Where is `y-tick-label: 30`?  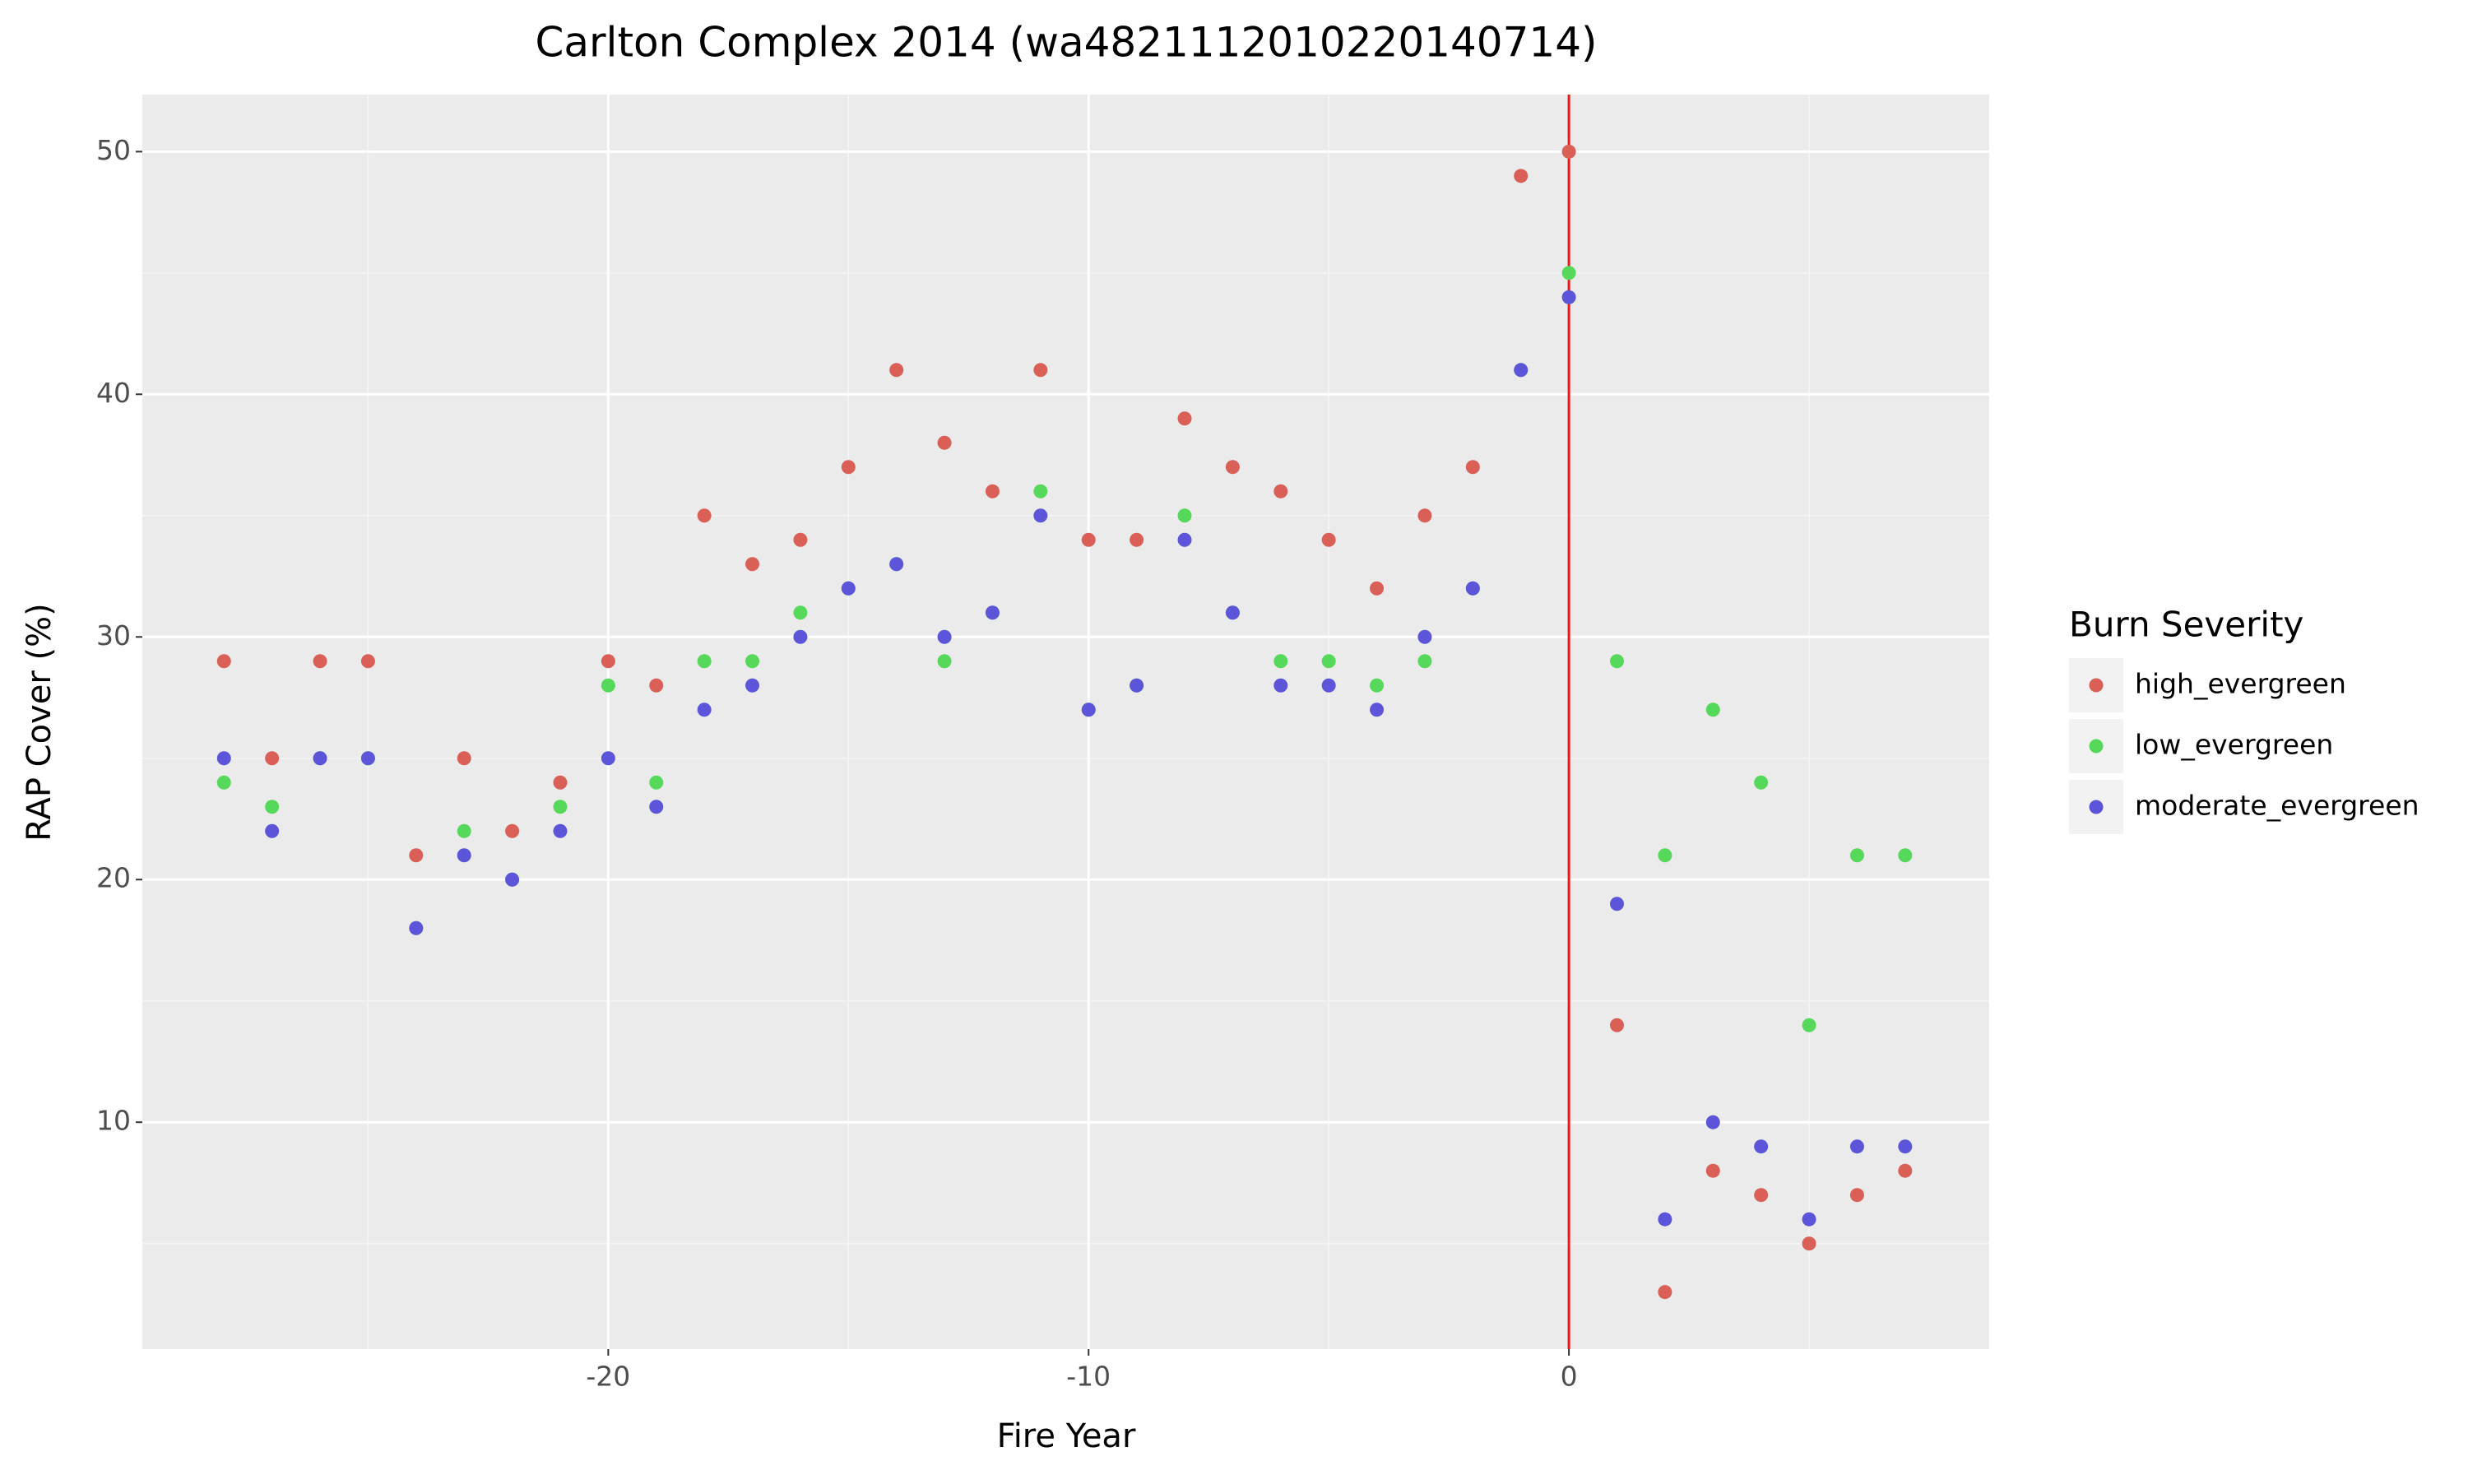
y-tick-label: 30 is located at coordinates (113, 635).